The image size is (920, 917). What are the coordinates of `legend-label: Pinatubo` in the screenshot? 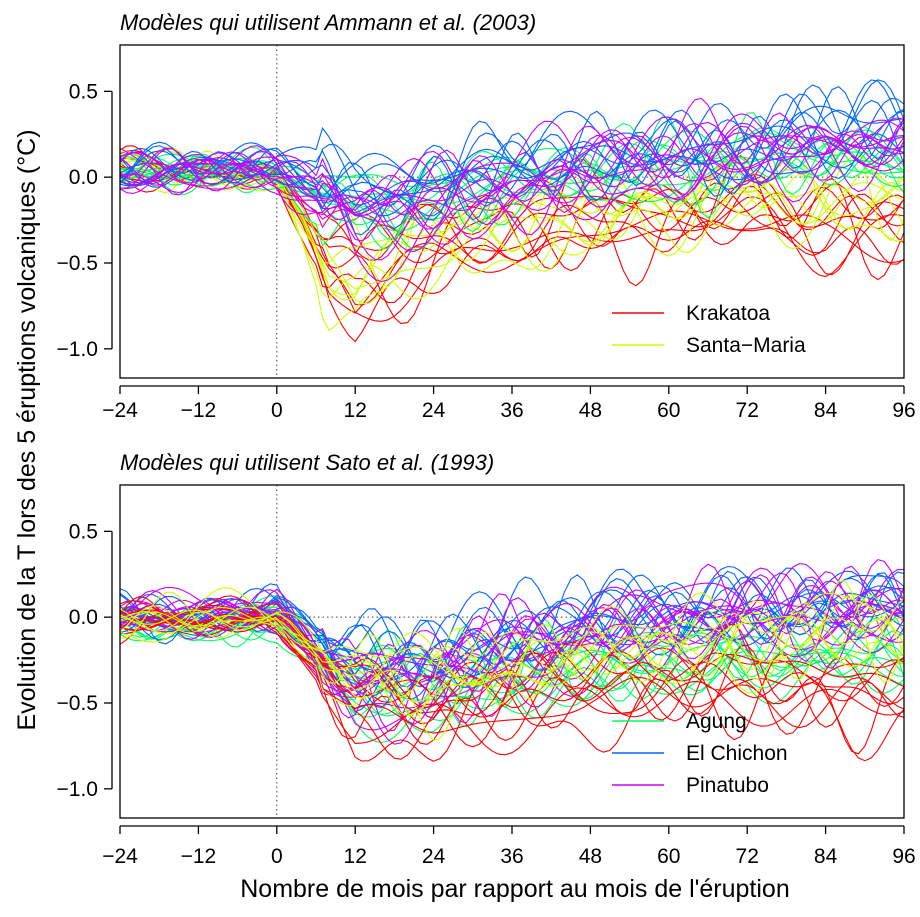 It's located at (727, 785).